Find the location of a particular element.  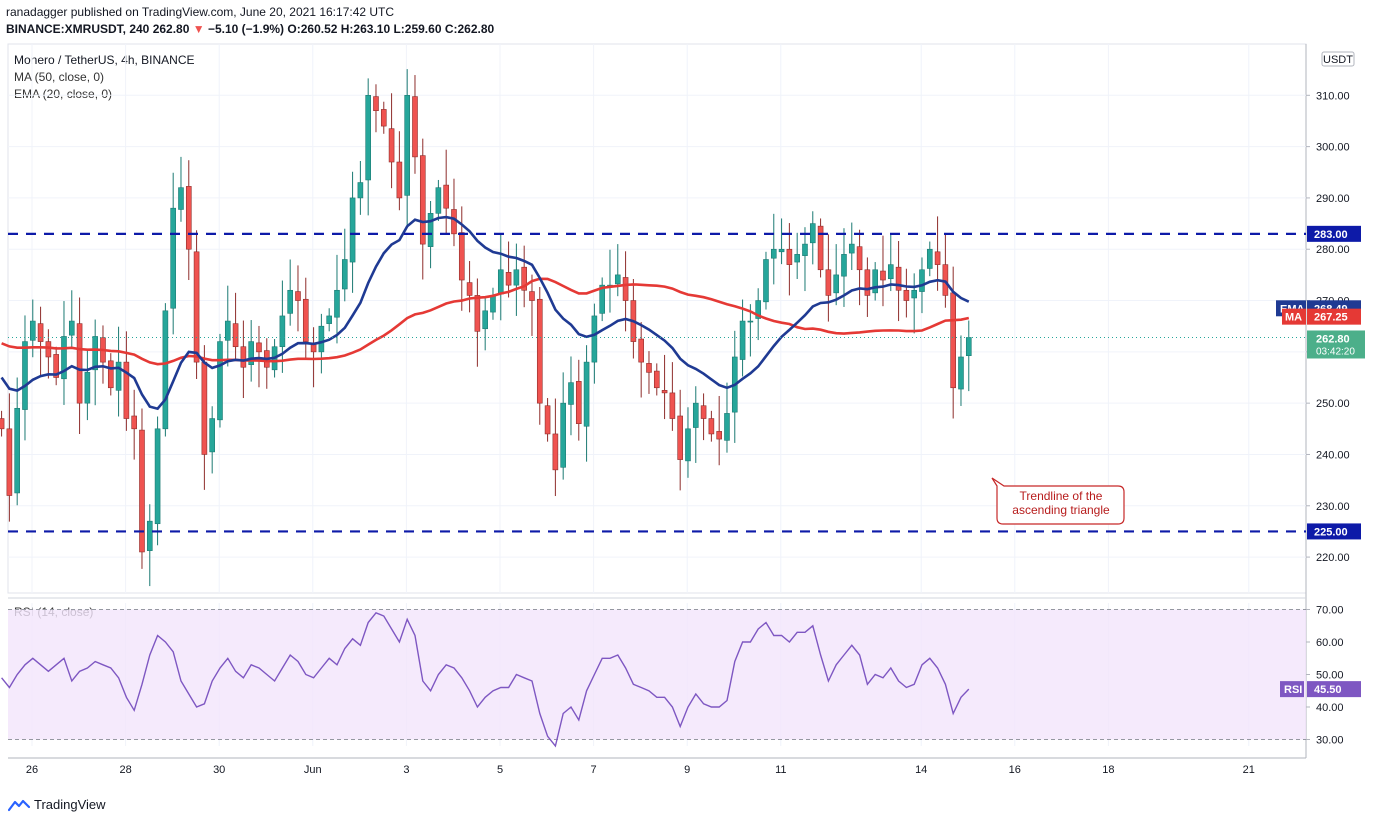

rsi-tick-label: 30.00 is located at coordinates (1330, 741).